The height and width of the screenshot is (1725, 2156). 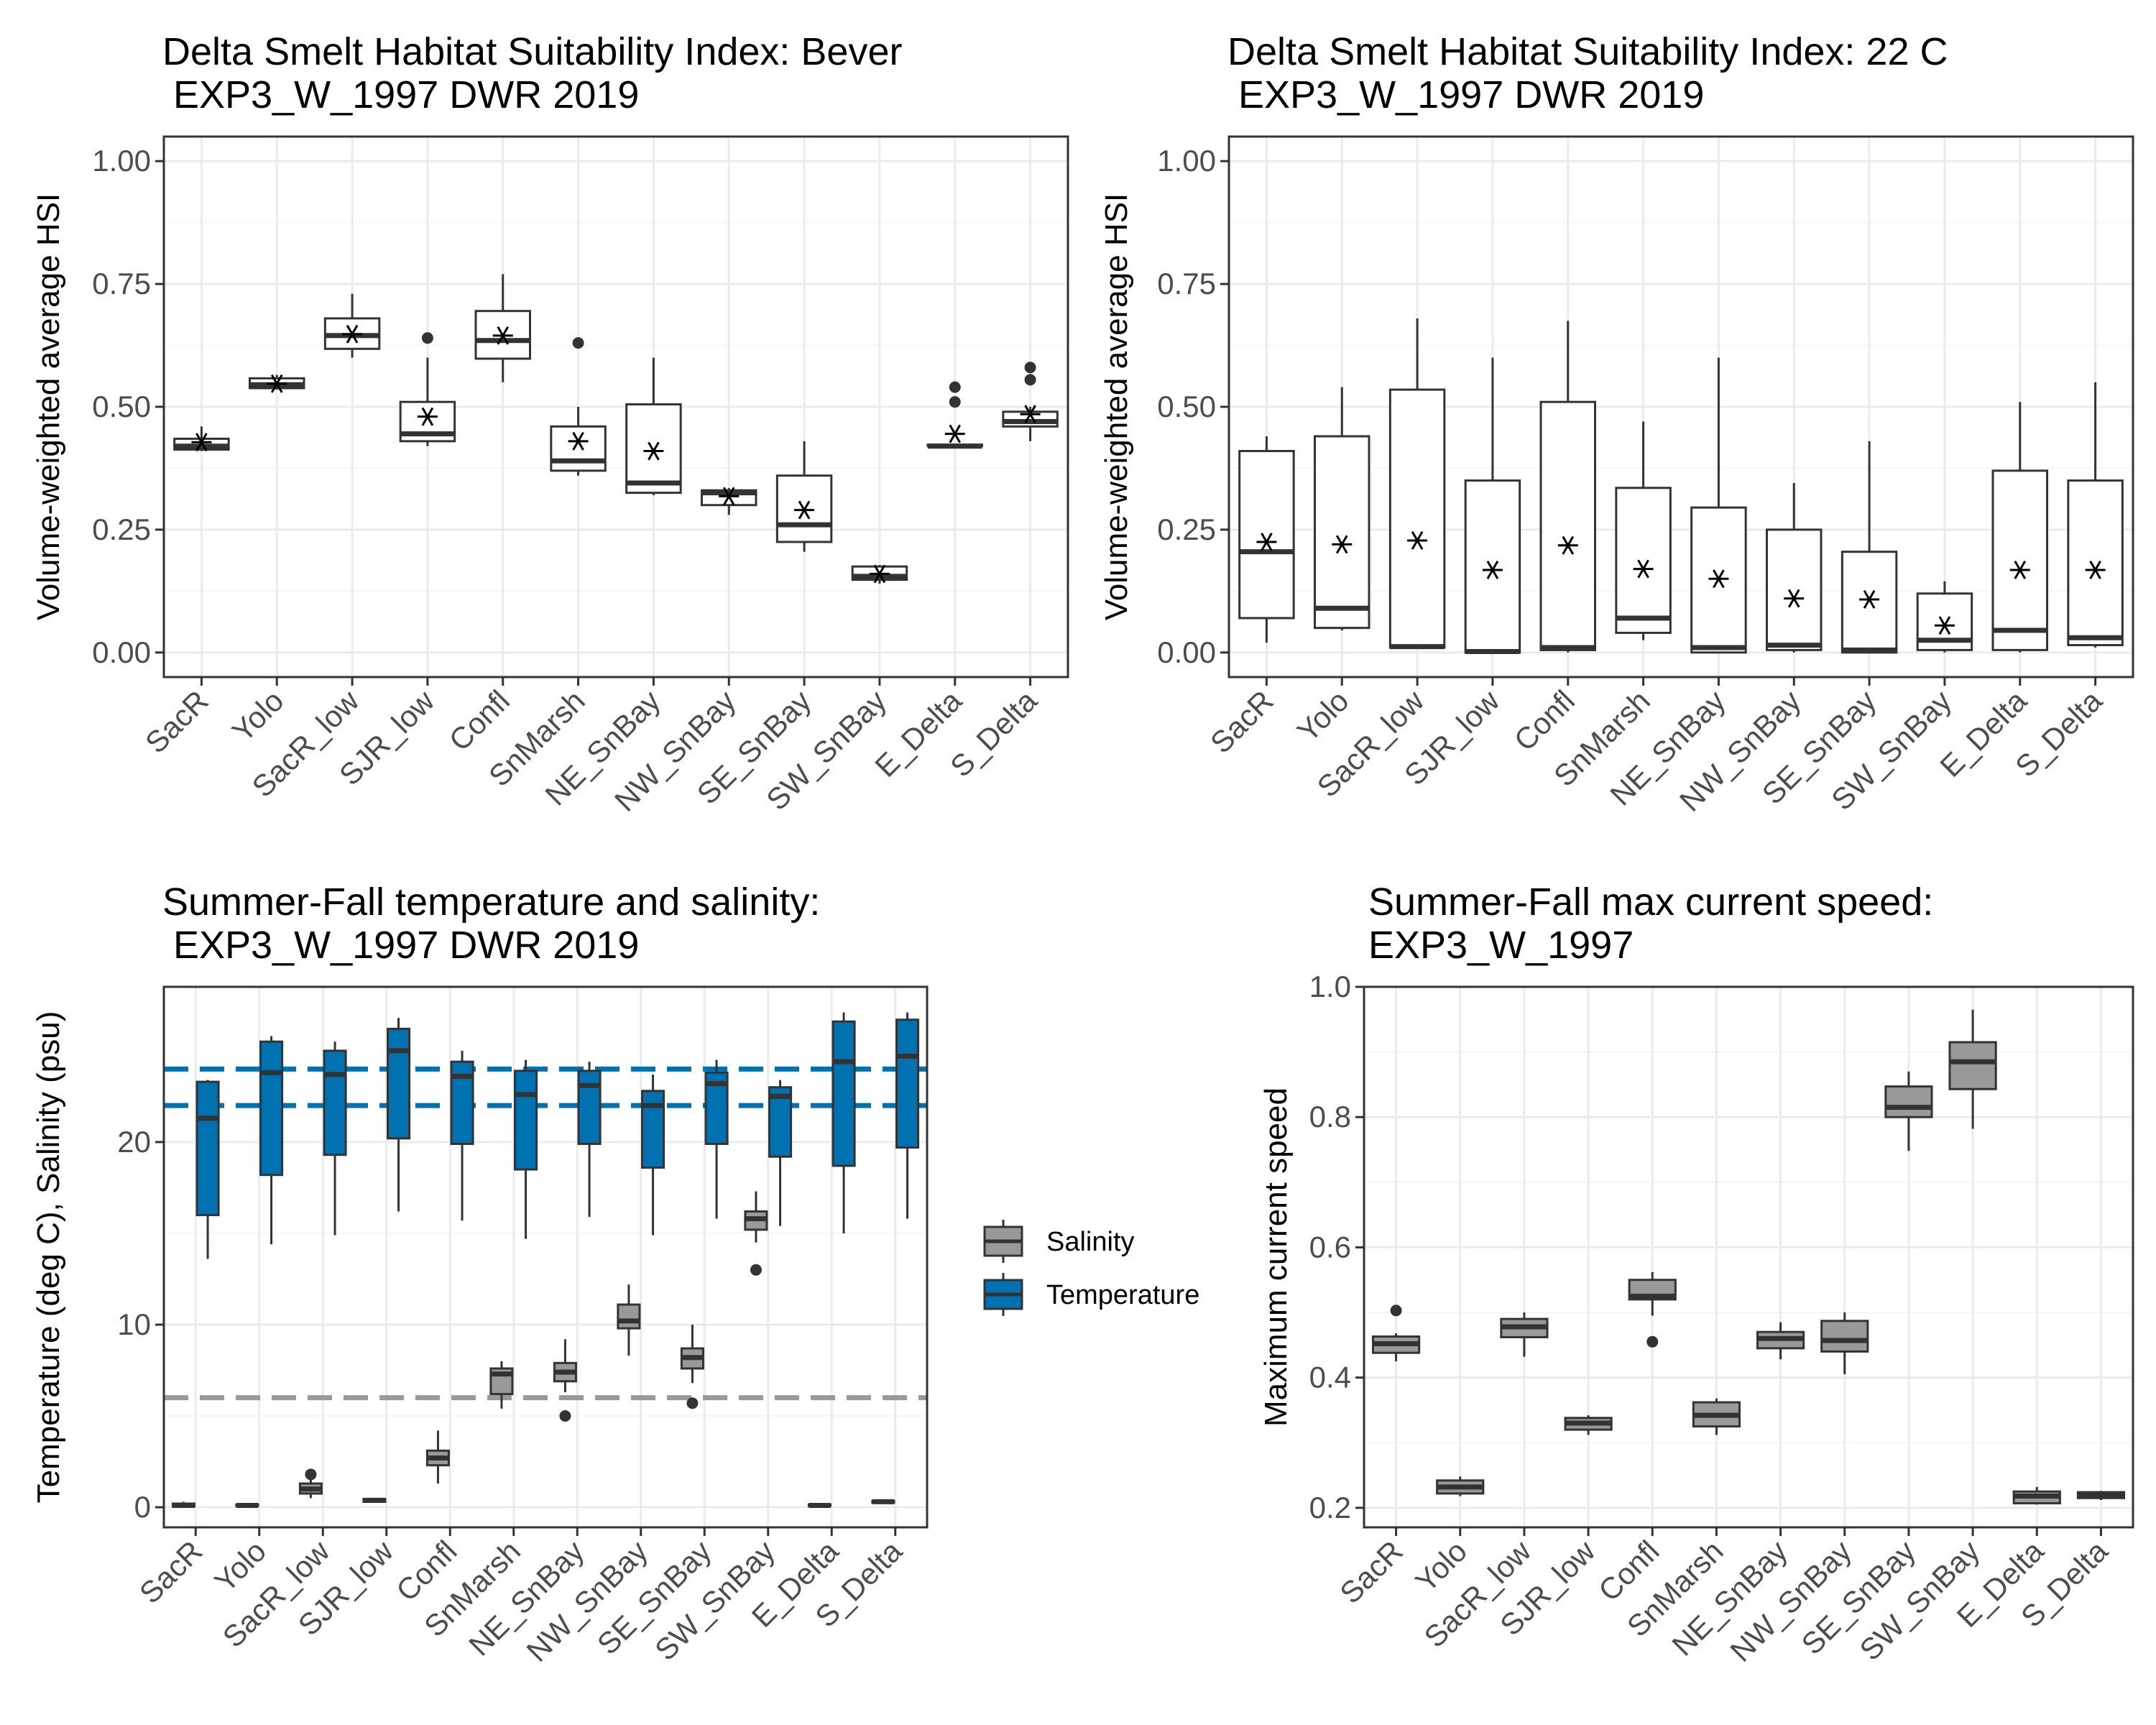 I want to click on y-axis-label: Volume-weighted average HSI, so click(x=48, y=406).